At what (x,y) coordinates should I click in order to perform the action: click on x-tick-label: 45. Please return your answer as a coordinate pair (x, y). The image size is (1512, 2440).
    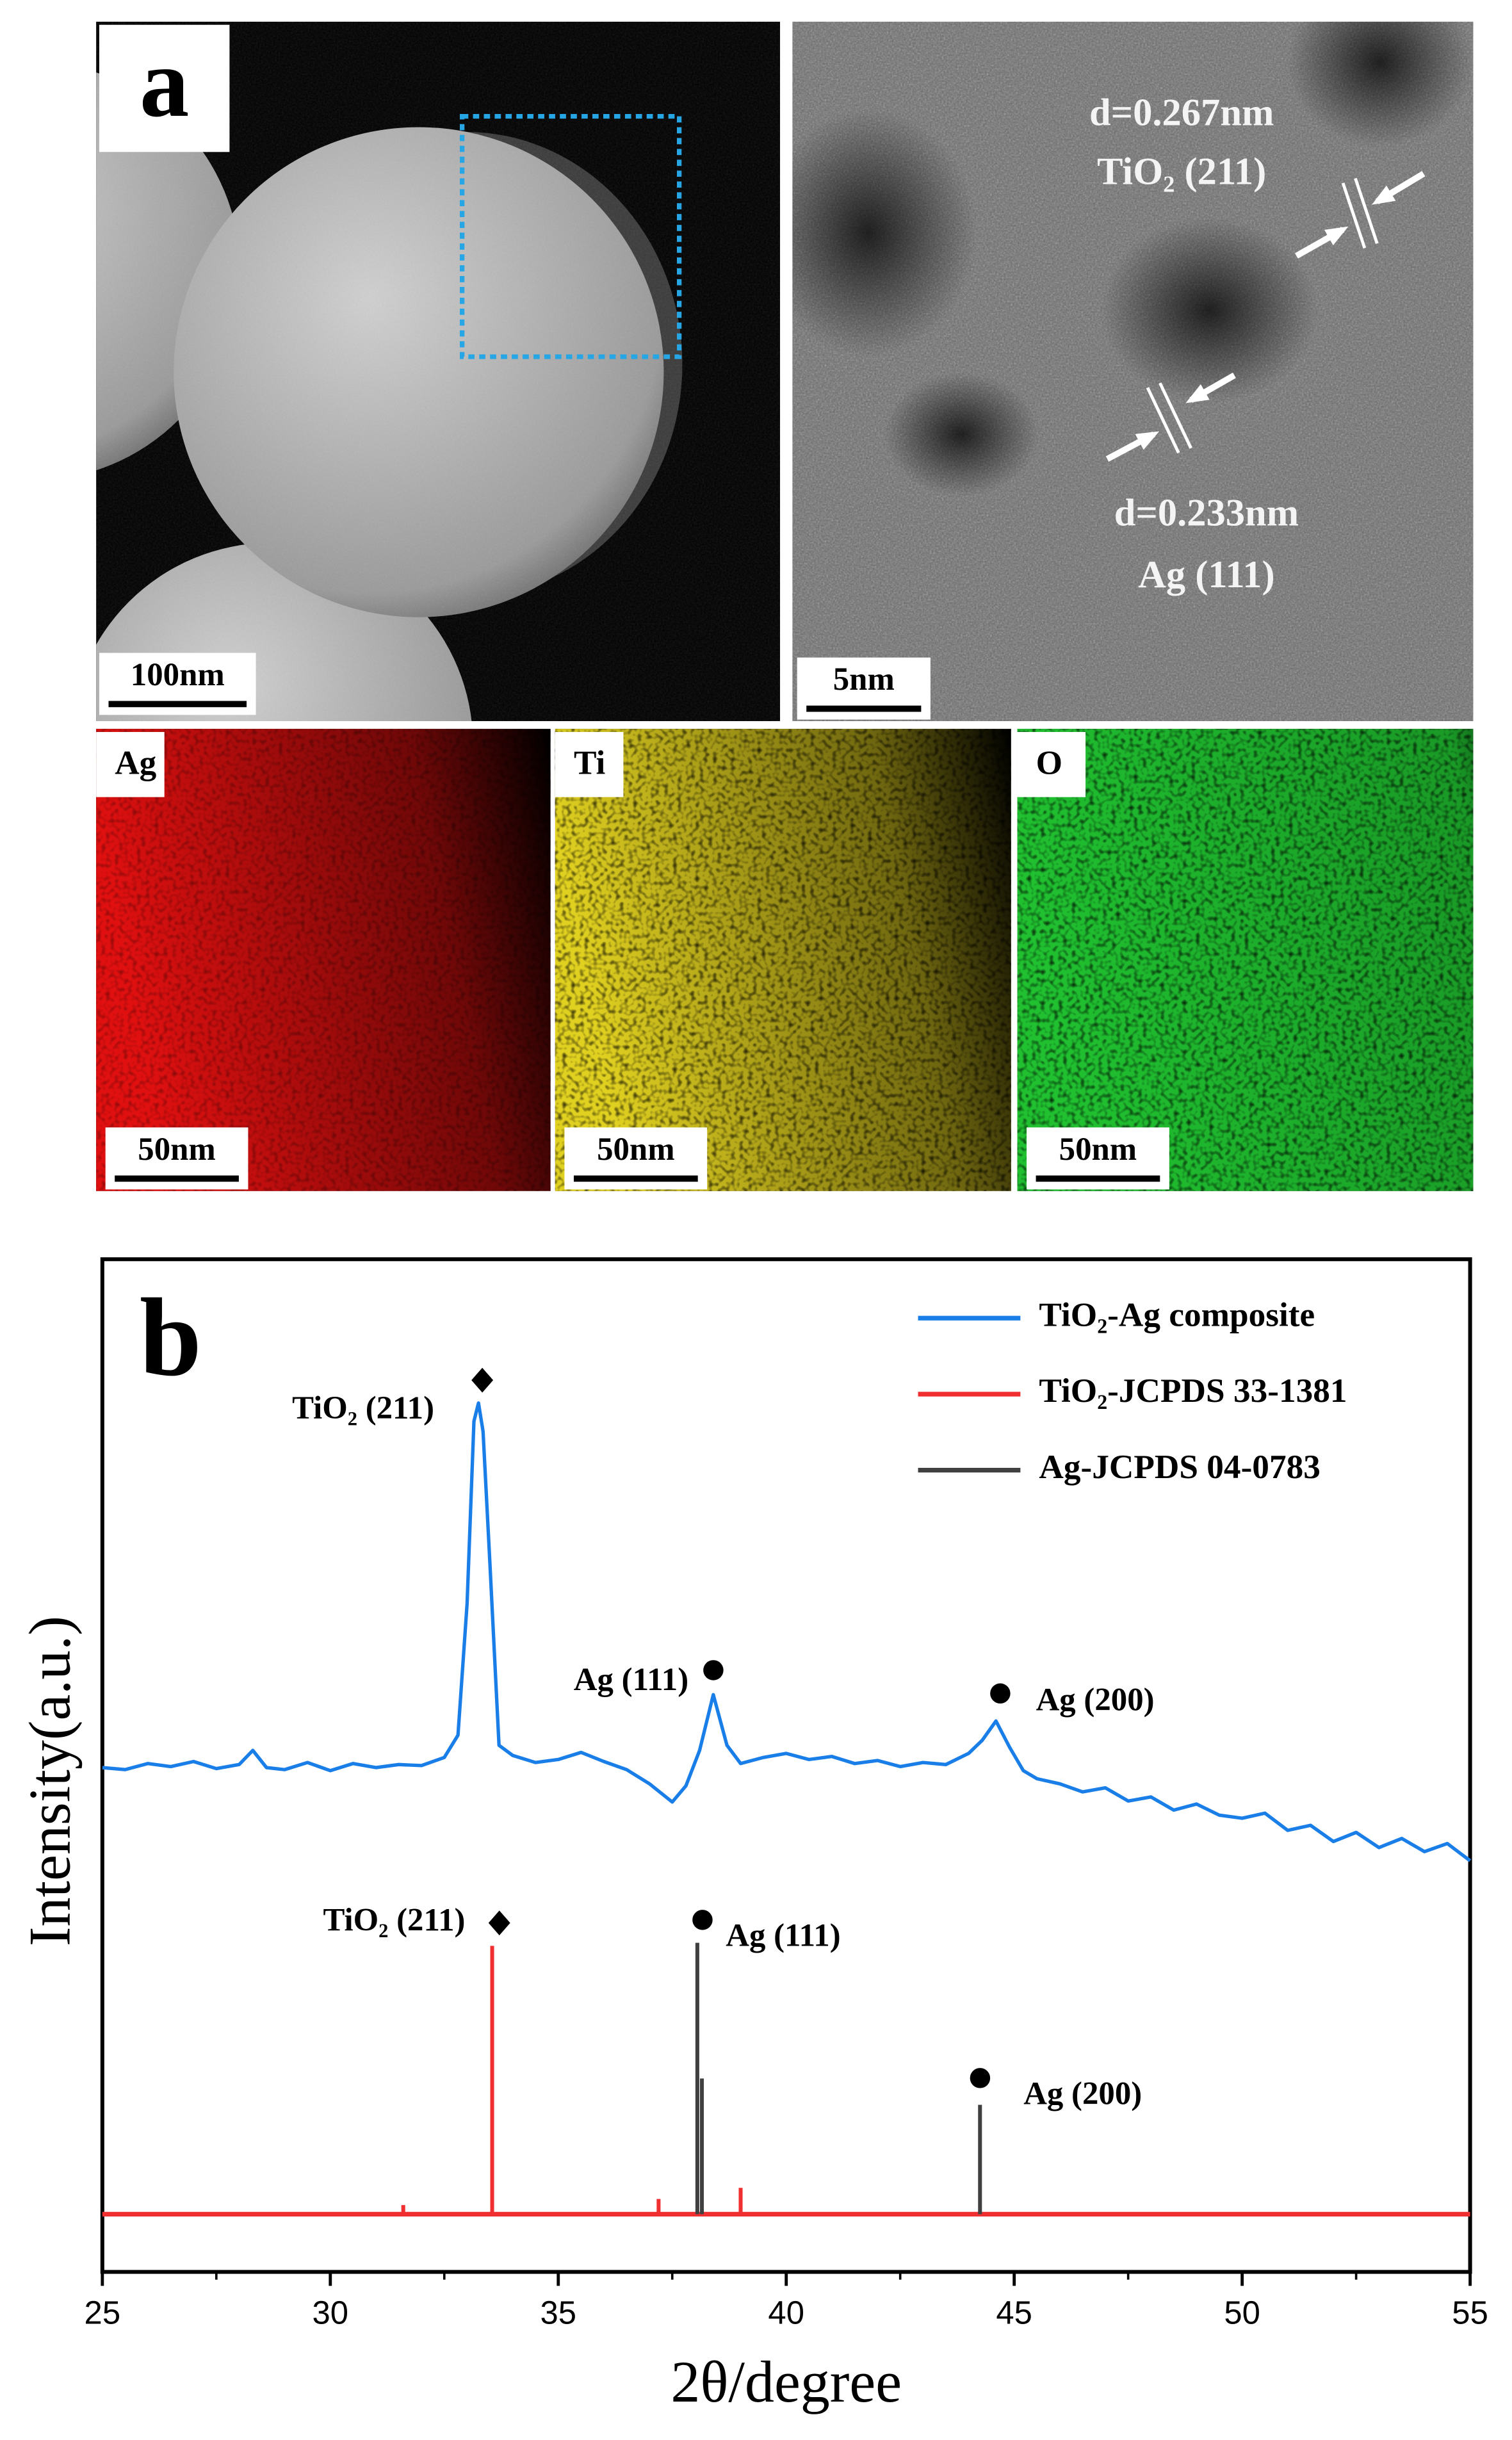
    Looking at the image, I should click on (1014, 2313).